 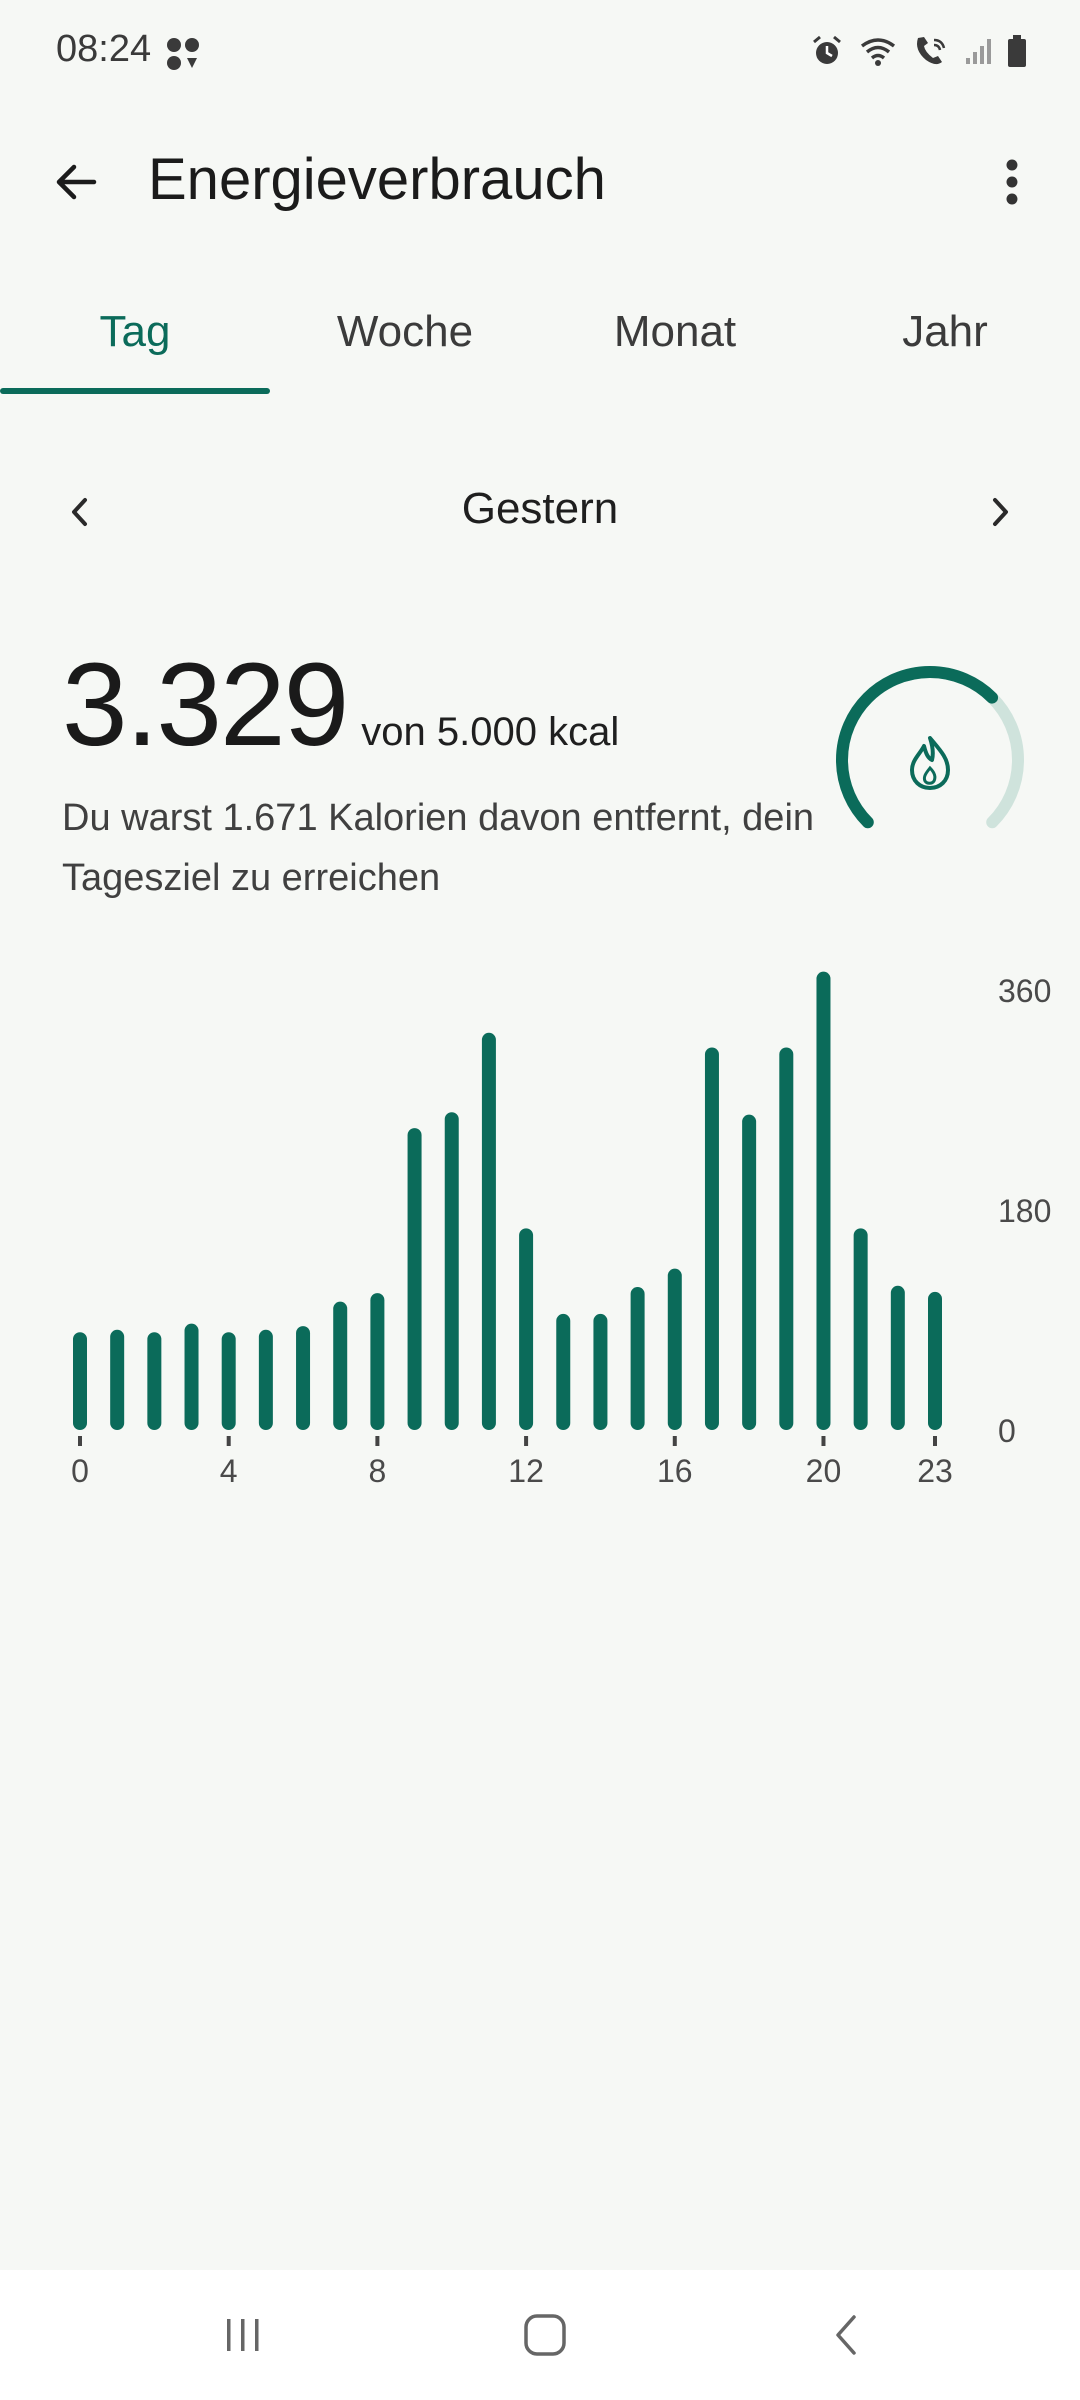 I want to click on x-tick-label: 16, so click(x=675, y=1471).